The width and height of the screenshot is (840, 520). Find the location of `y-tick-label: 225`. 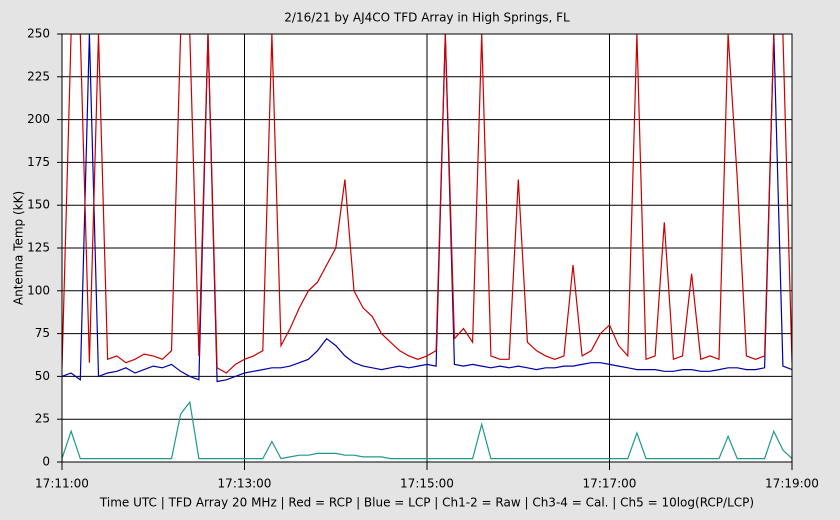

y-tick-label: 225 is located at coordinates (38, 76).